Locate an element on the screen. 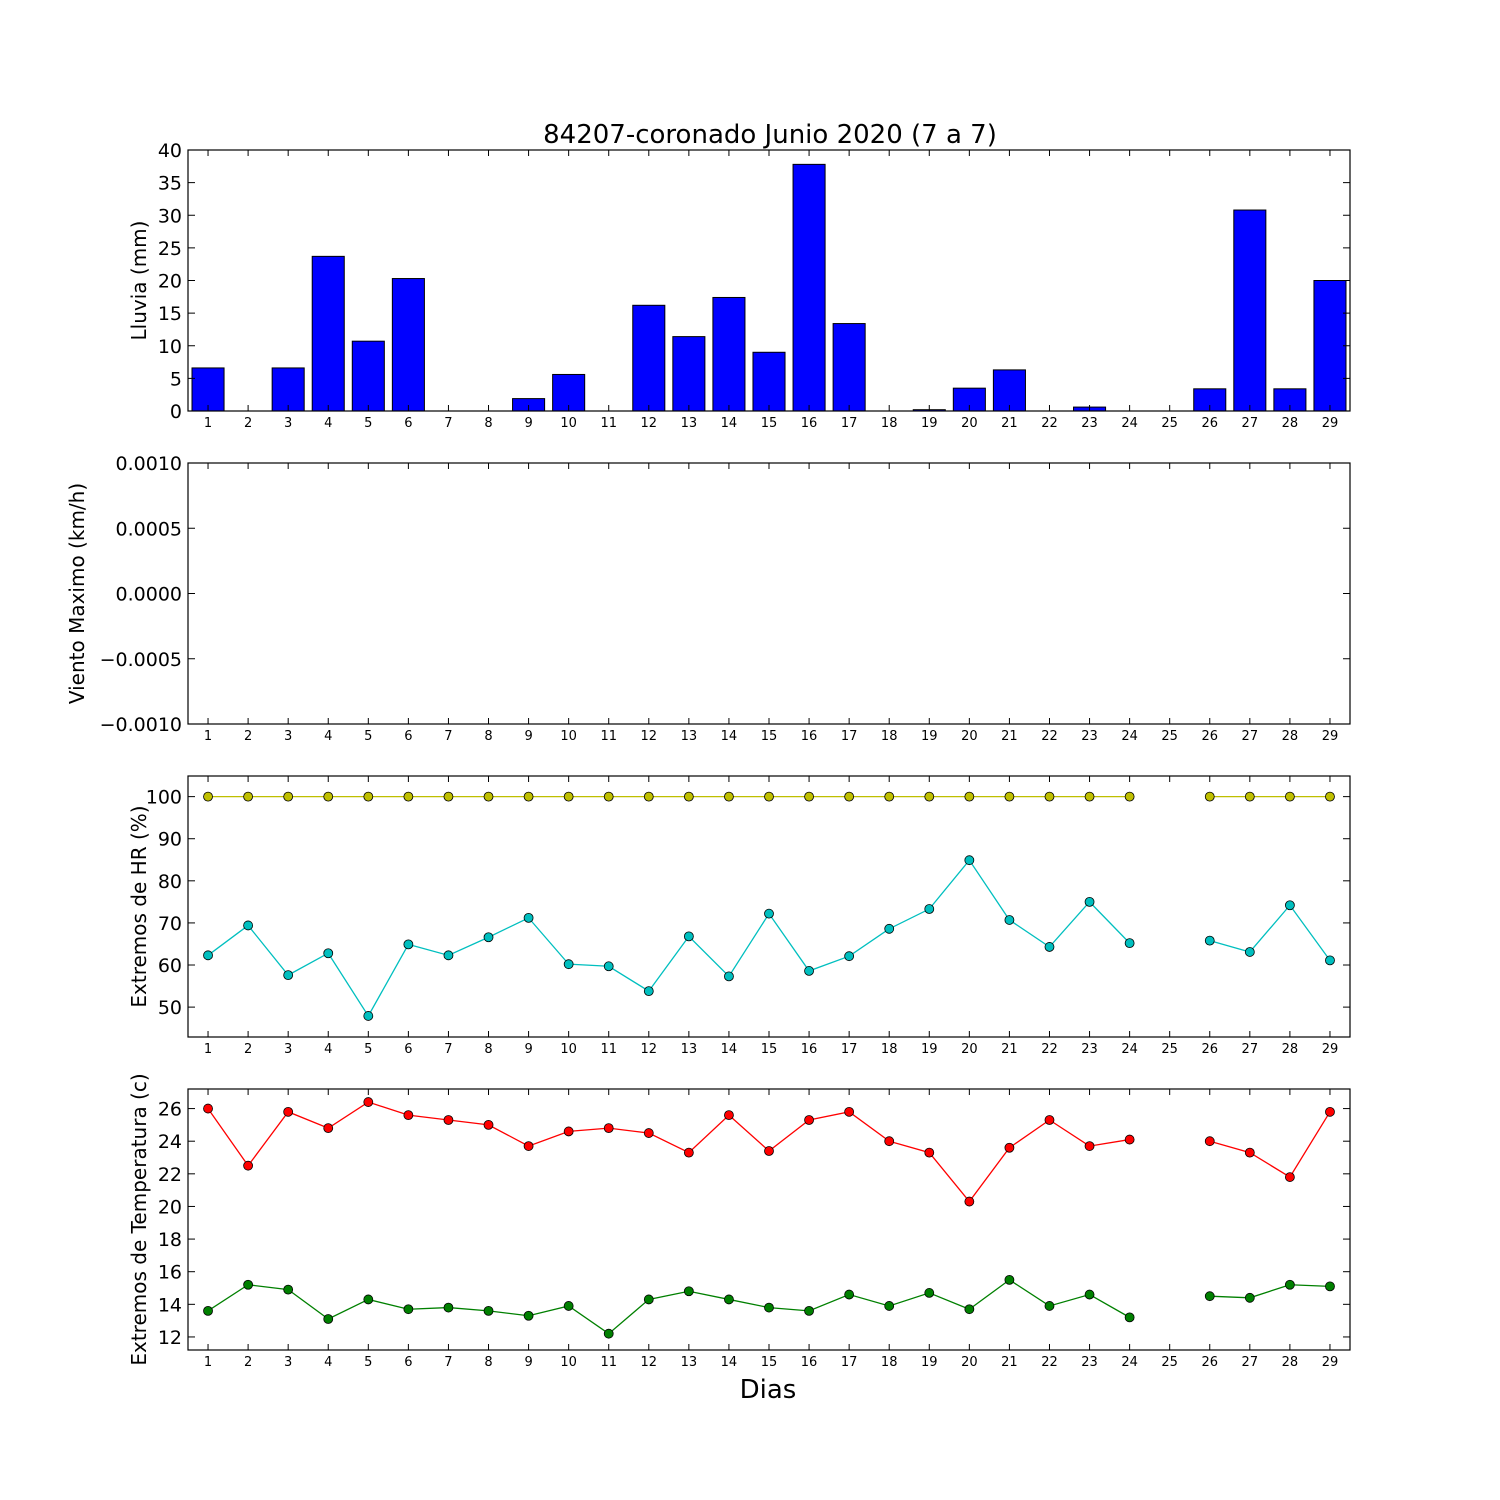  rainfall-xtick-label: 23 is located at coordinates (1089, 423).